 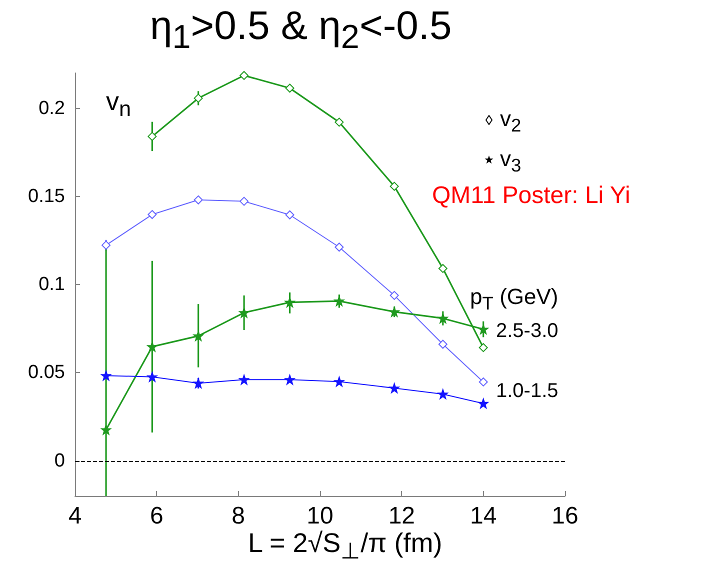 I want to click on annotation: p$_{T}$ (GeV), so click(x=514, y=299).